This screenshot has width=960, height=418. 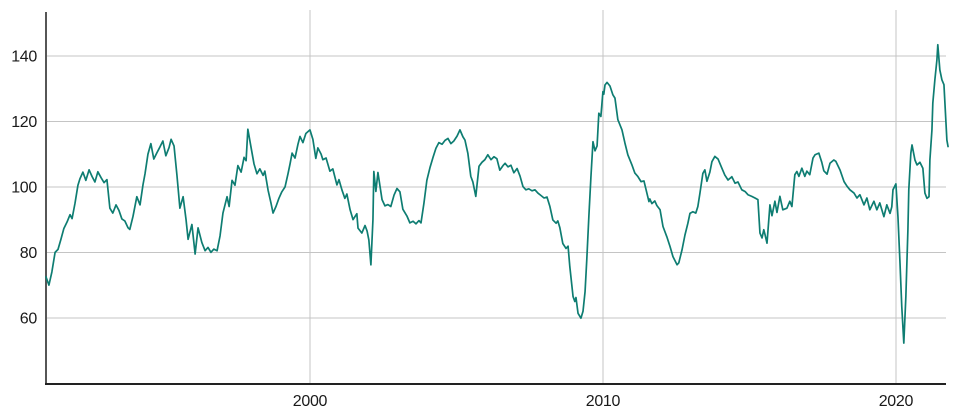 I want to click on y-tick-label: 100, so click(x=24, y=187).